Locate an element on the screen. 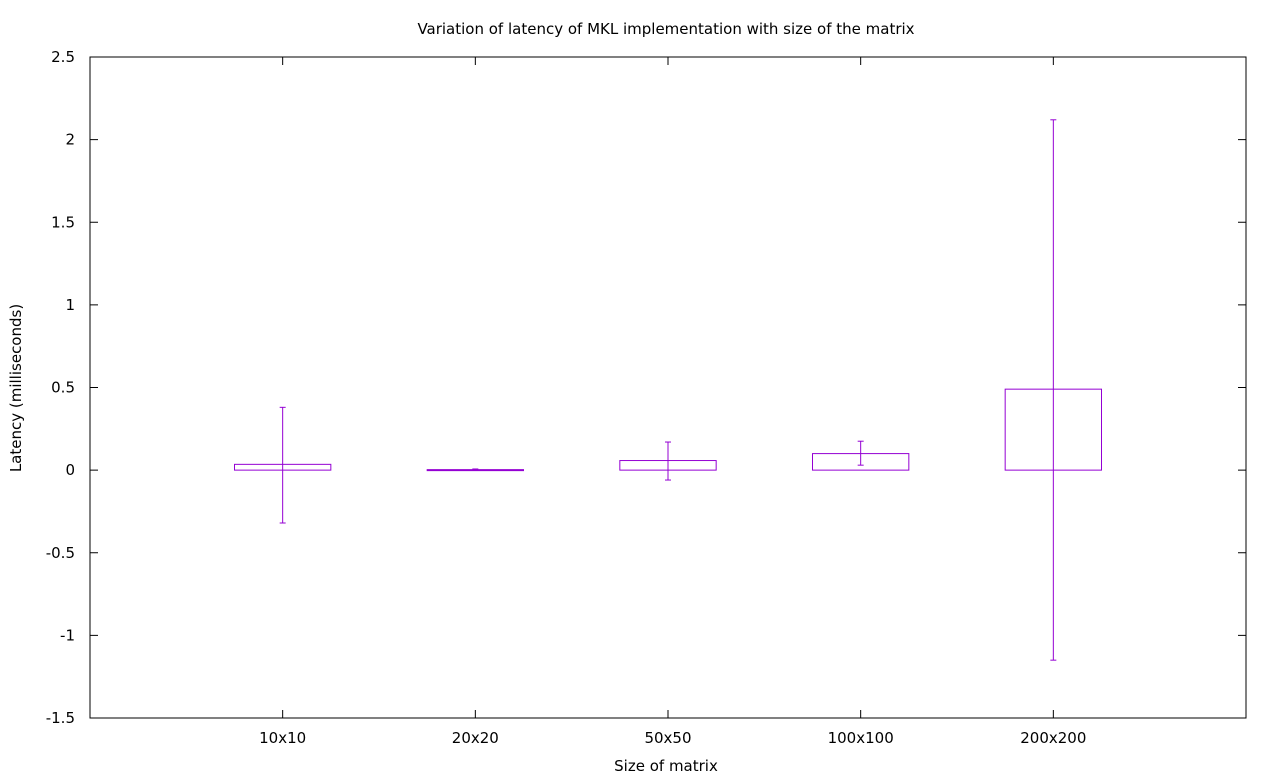 This screenshot has height=784, width=1280. x-tick-label: 50x50 is located at coordinates (667, 738).